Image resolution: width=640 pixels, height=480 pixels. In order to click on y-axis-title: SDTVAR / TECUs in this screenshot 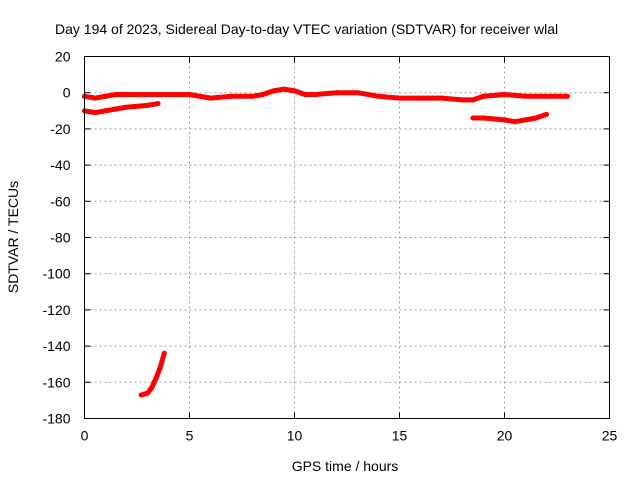, I will do `click(13, 237)`.